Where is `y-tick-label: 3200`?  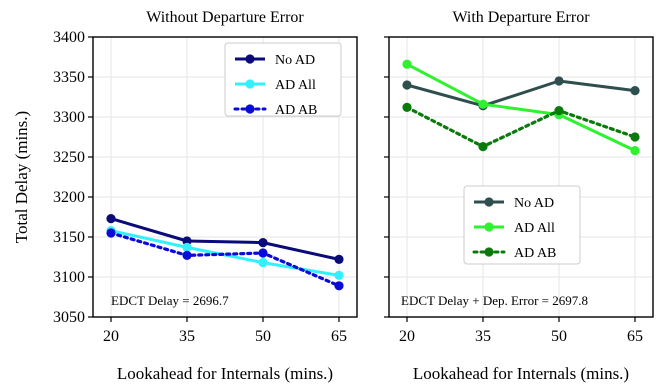 y-tick-label: 3200 is located at coordinates (69, 197).